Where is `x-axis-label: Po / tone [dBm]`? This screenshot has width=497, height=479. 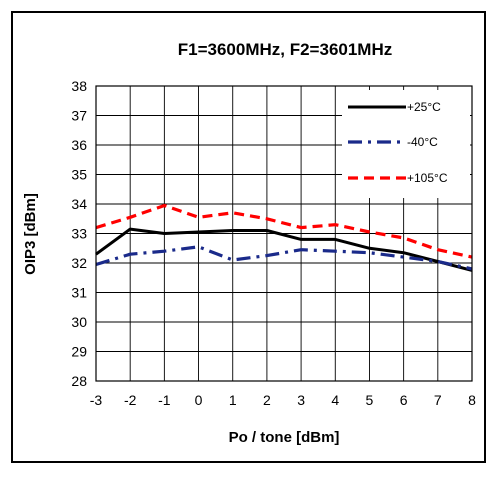
x-axis-label: Po / tone [dBm] is located at coordinates (284, 437).